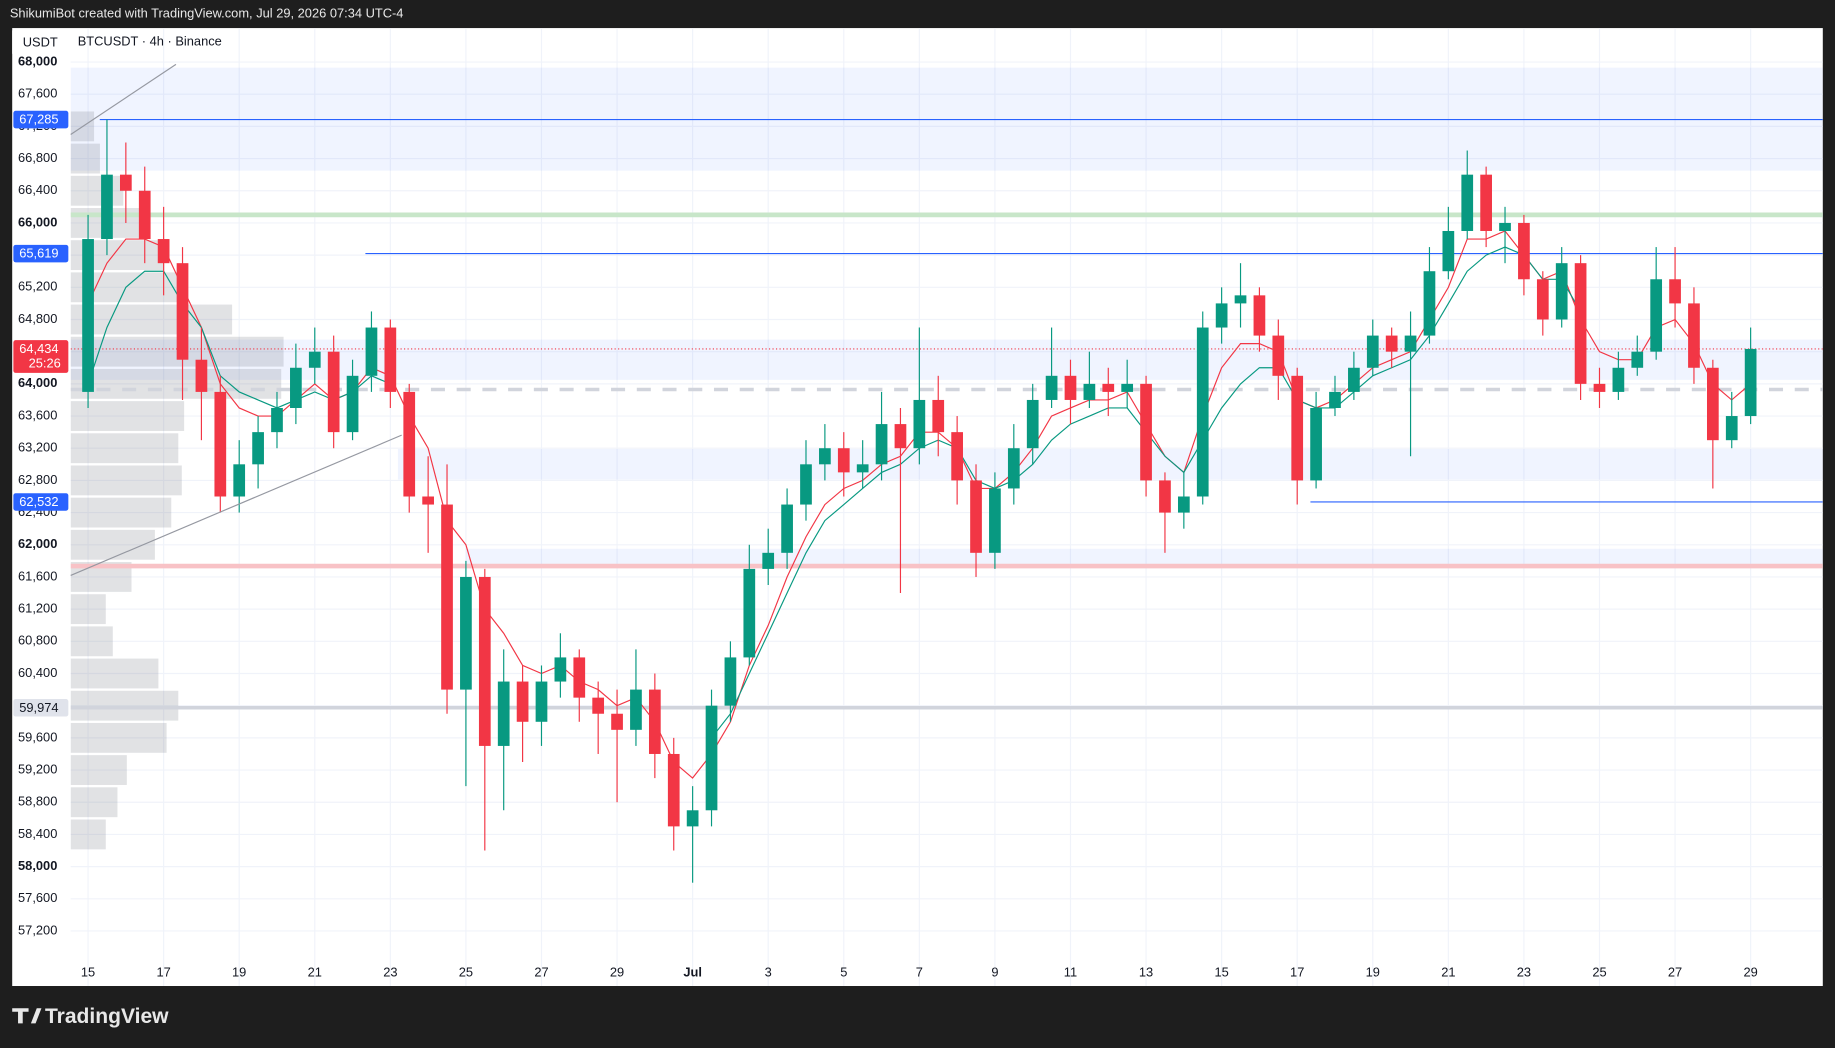 The width and height of the screenshot is (1835, 1048). What do you see at coordinates (236, 505) in the screenshot?
I see `channel-line` at bounding box center [236, 505].